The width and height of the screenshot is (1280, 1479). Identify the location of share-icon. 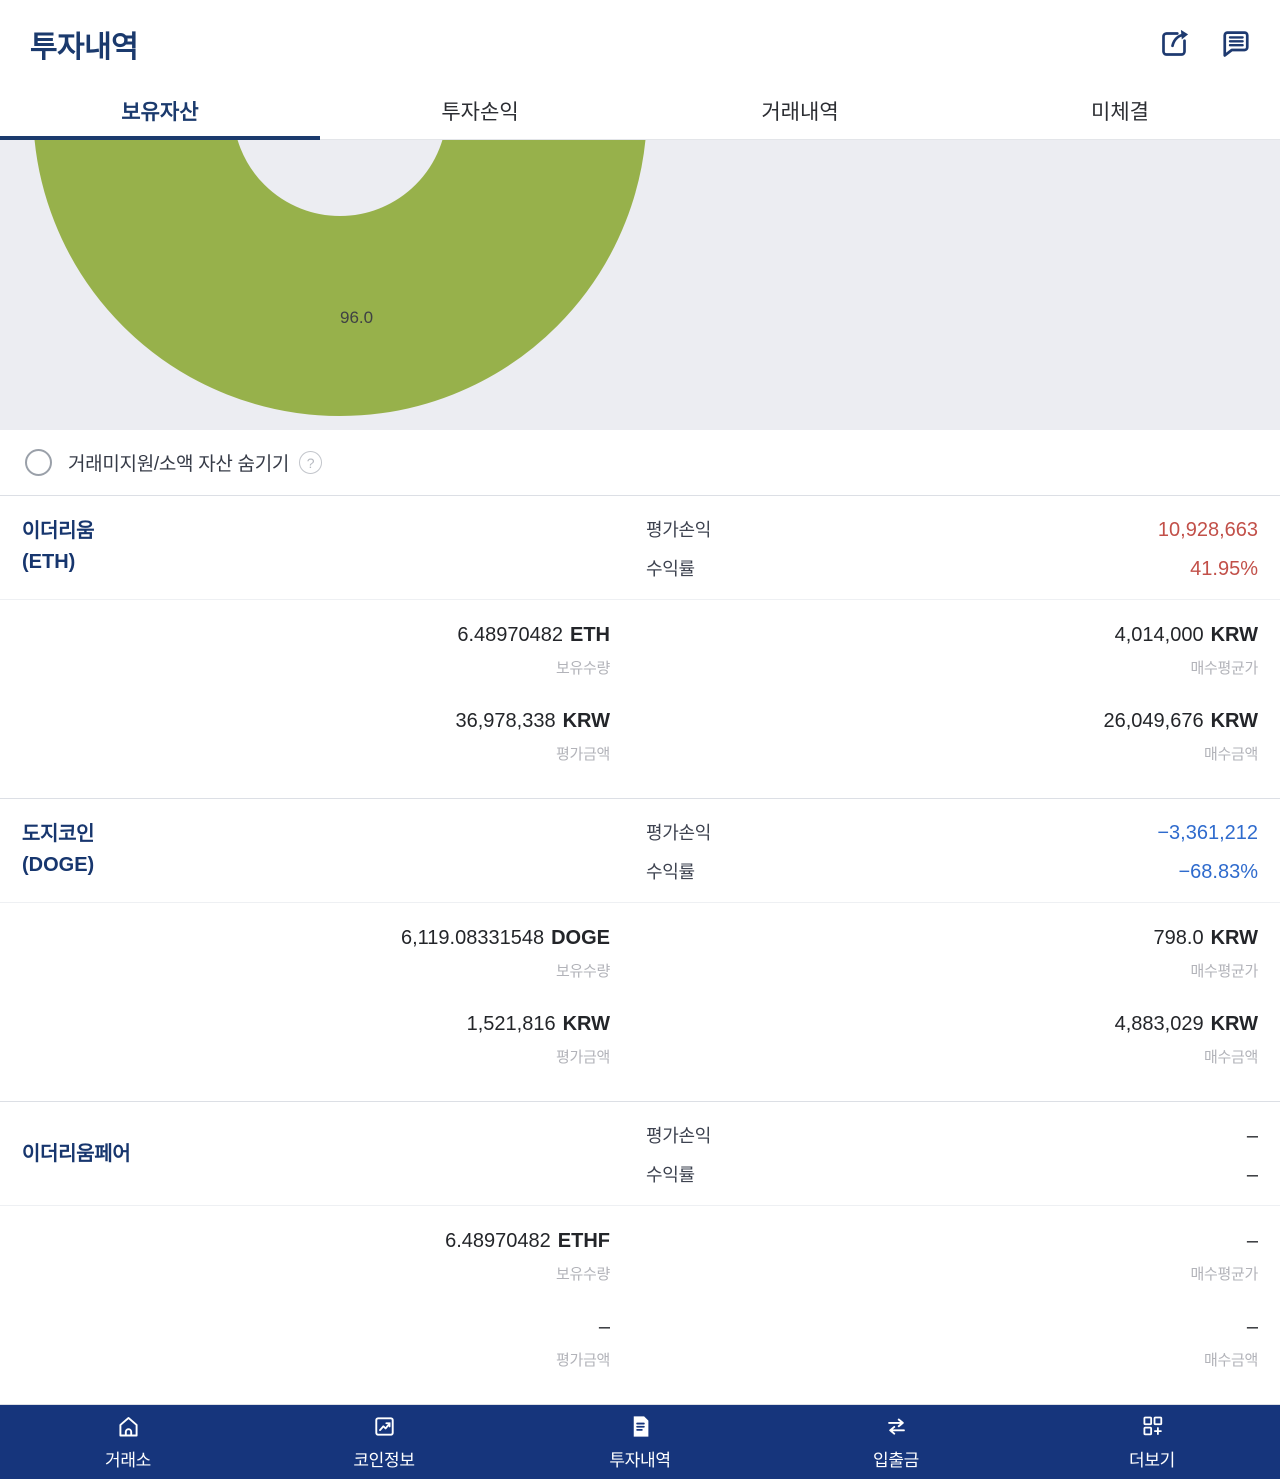
(1174, 44).